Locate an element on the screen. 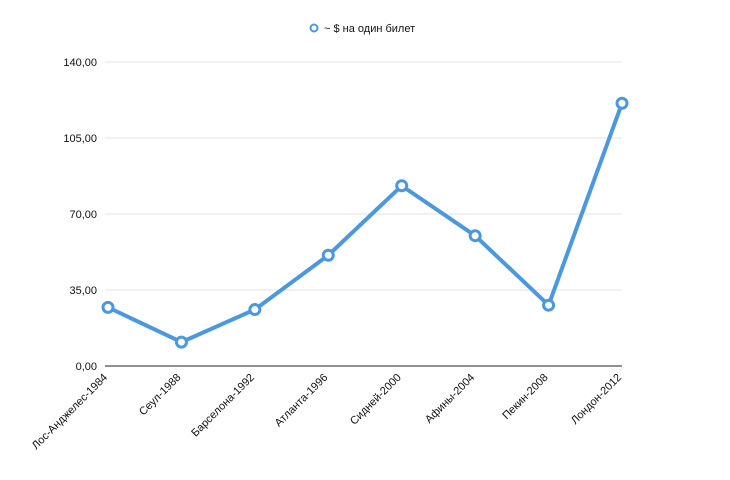 The width and height of the screenshot is (730, 480). y-tick-label: 0,00 is located at coordinates (86, 367).